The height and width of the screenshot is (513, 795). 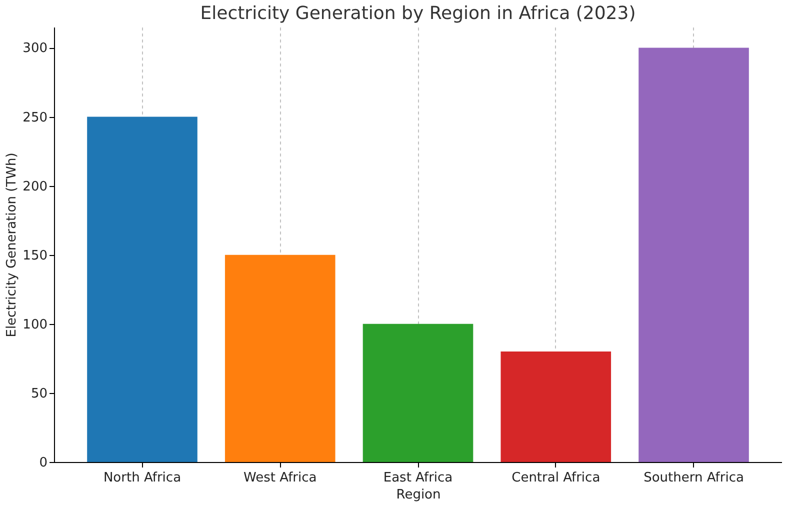 I want to click on x-tick-label: North Africa, so click(x=142, y=478).